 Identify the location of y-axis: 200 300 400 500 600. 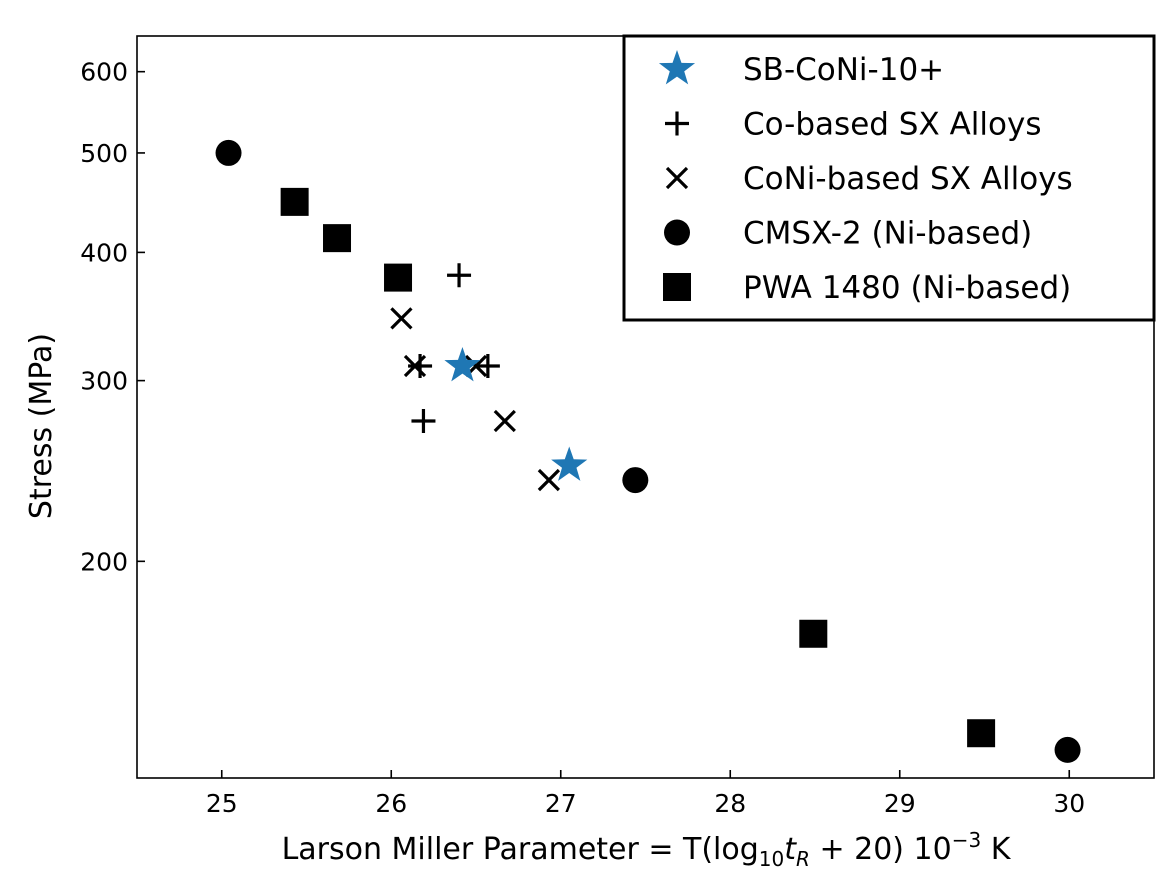
(112, 317).